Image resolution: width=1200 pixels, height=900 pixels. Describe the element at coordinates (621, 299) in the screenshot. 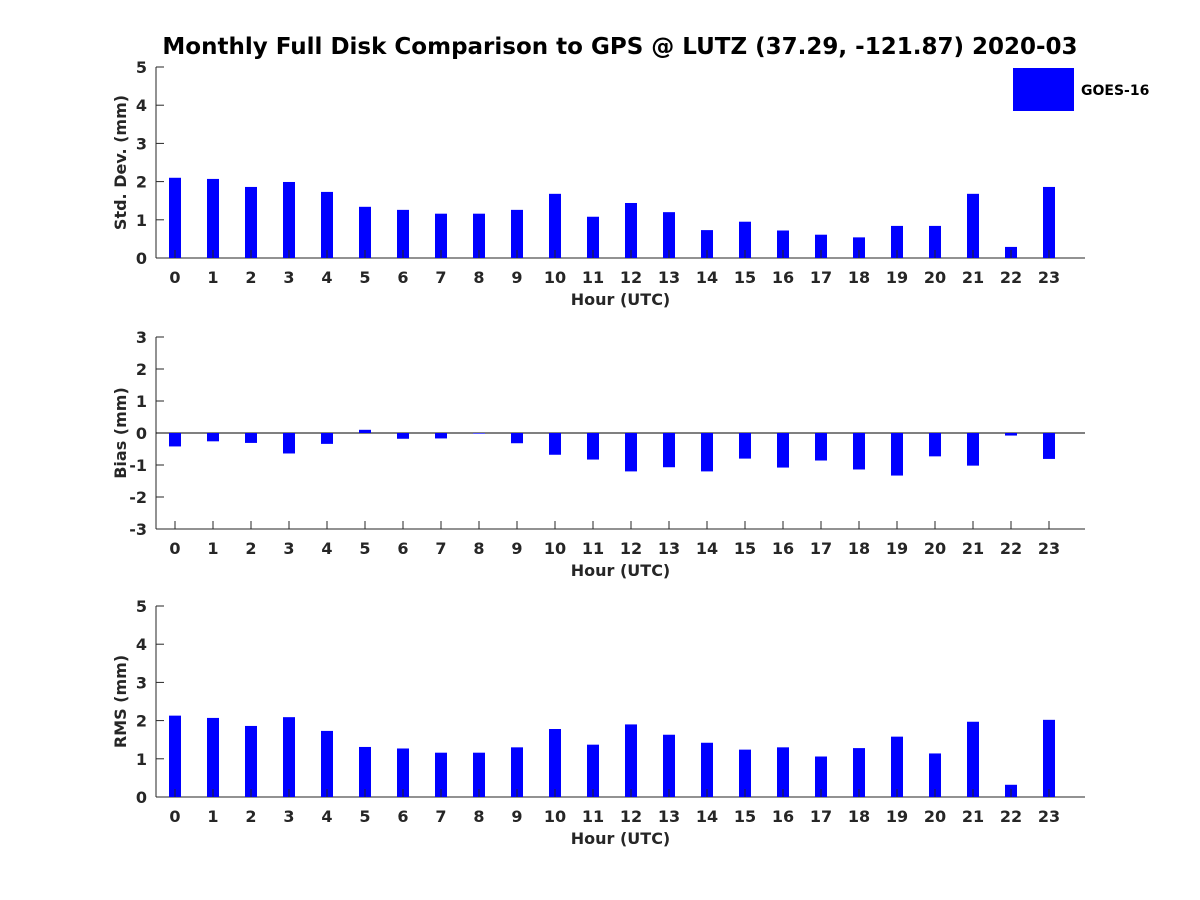

I see `std-dev-x-axis-label: Hour (UTC)` at that location.